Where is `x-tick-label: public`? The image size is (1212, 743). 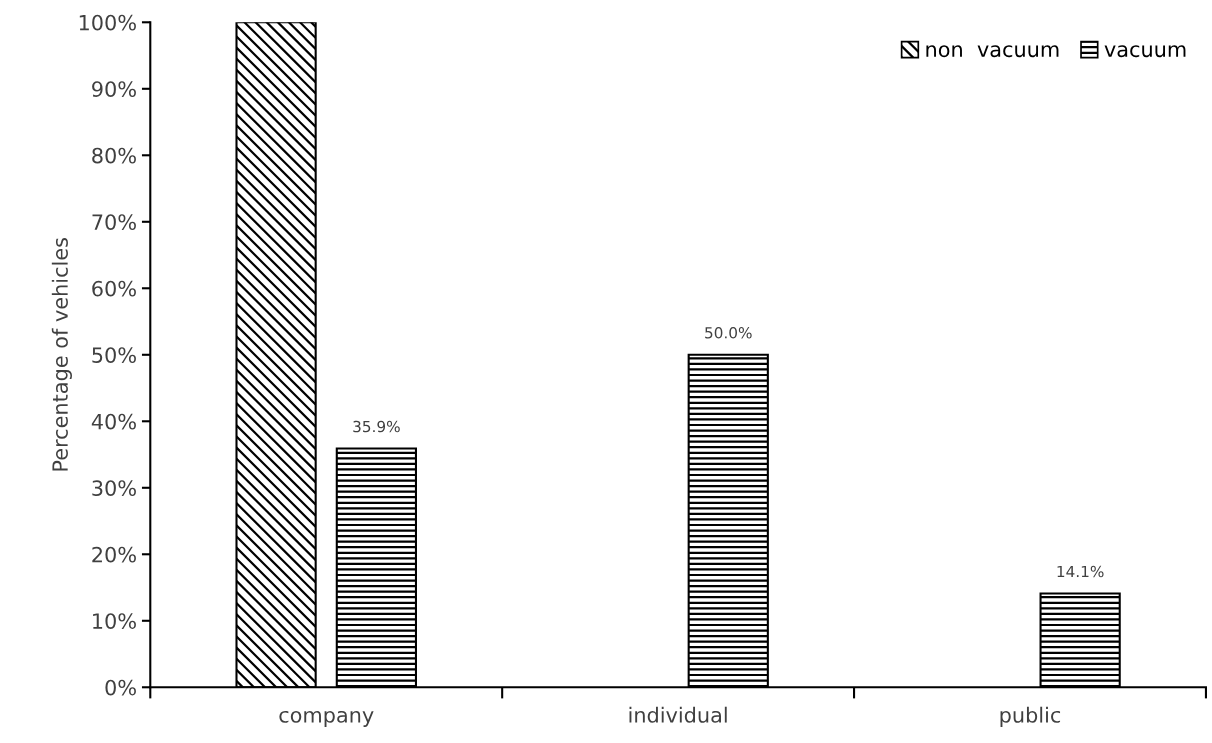 x-tick-label: public is located at coordinates (1030, 716).